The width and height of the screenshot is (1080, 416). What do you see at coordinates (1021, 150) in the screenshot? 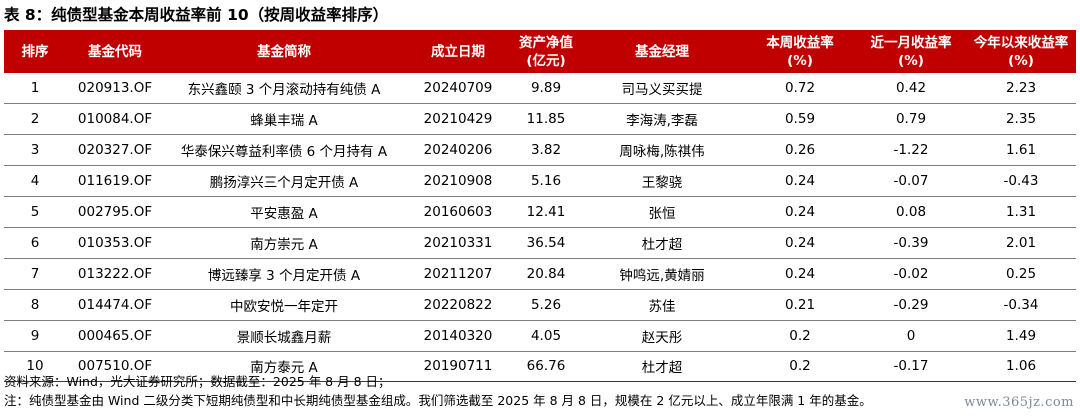
I see `table-cell: 1.61` at bounding box center [1021, 150].